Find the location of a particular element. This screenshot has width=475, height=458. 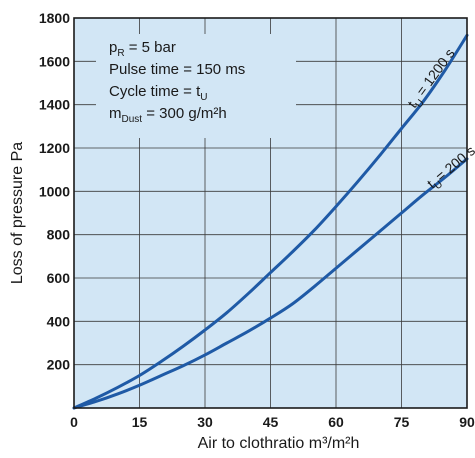

x-tick-label-30: 30 is located at coordinates (205, 422).